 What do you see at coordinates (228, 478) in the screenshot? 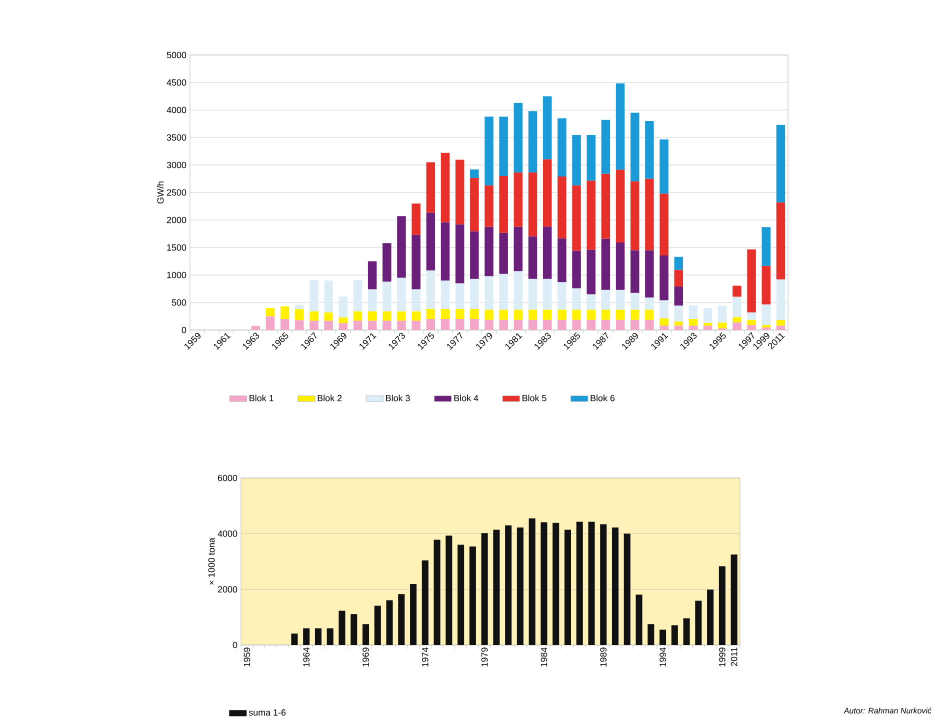
I see `y-tick-label: 6000` at bounding box center [228, 478].